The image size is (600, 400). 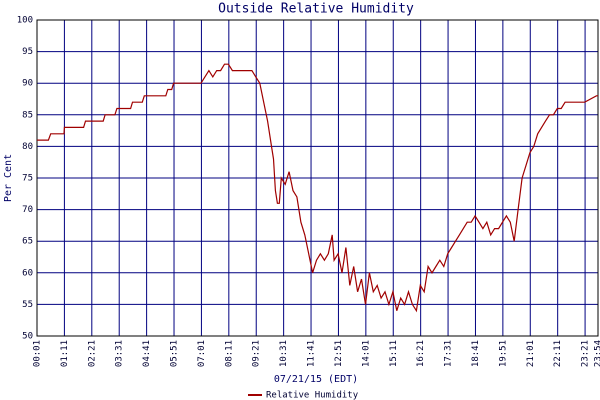 What do you see at coordinates (38, 353) in the screenshot?
I see `x-tick-label: 00:01` at bounding box center [38, 353].